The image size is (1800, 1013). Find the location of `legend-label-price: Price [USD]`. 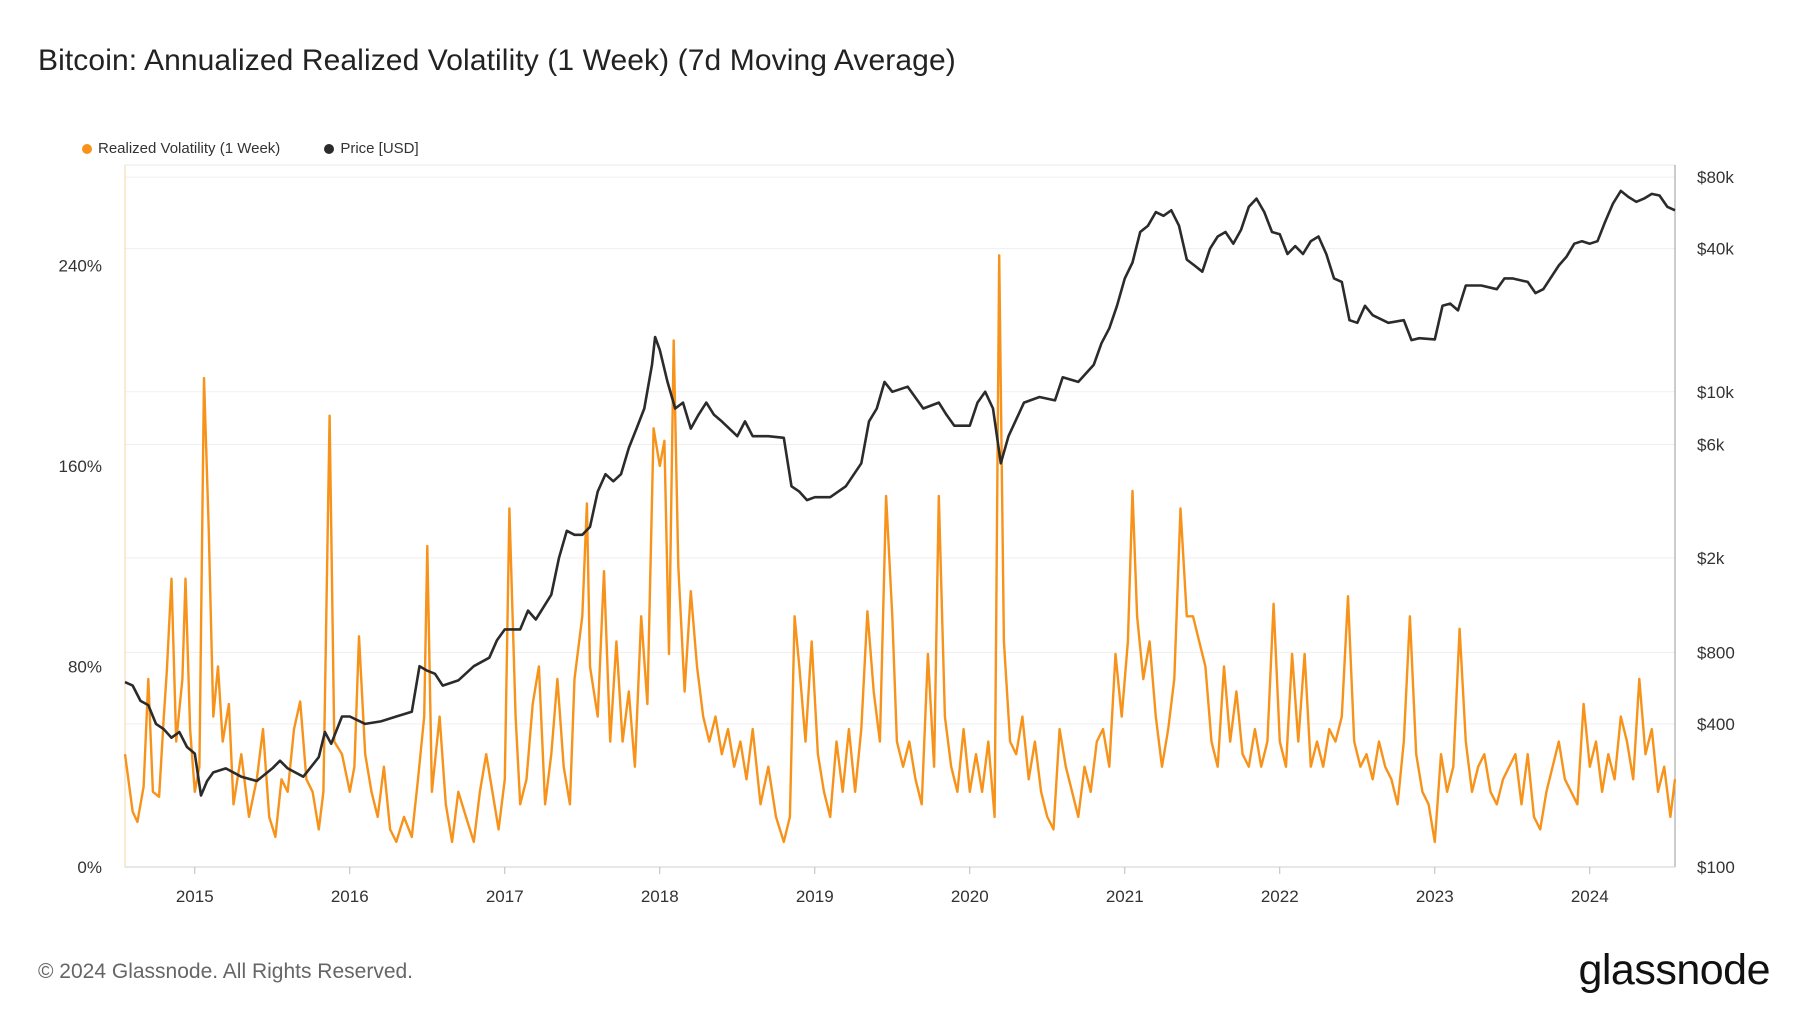

legend-label-price: Price [USD] is located at coordinates (379, 148).